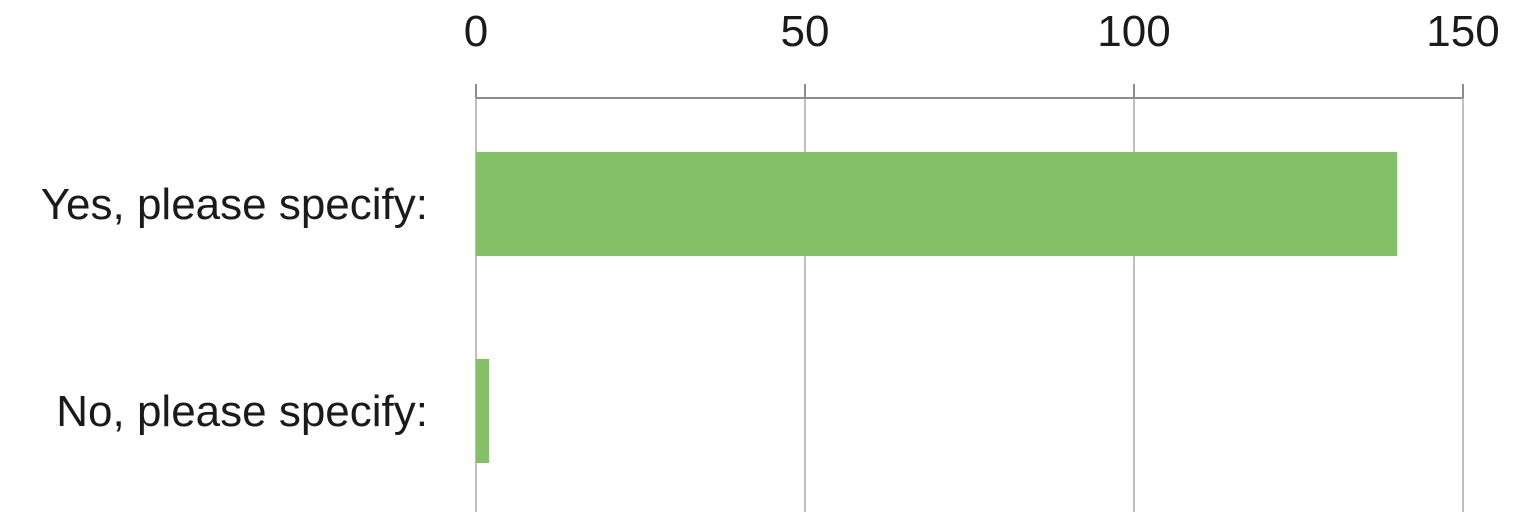 The image size is (1516, 514). Describe the element at coordinates (242, 411) in the screenshot. I see `category-label: No, please specify:` at that location.